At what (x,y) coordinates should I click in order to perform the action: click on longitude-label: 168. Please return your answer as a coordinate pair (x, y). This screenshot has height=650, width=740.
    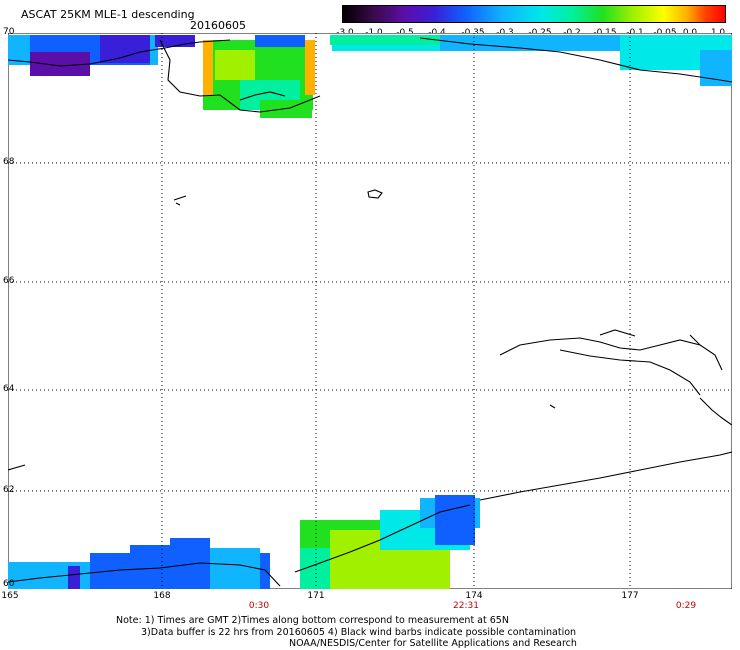
    Looking at the image, I should click on (162, 596).